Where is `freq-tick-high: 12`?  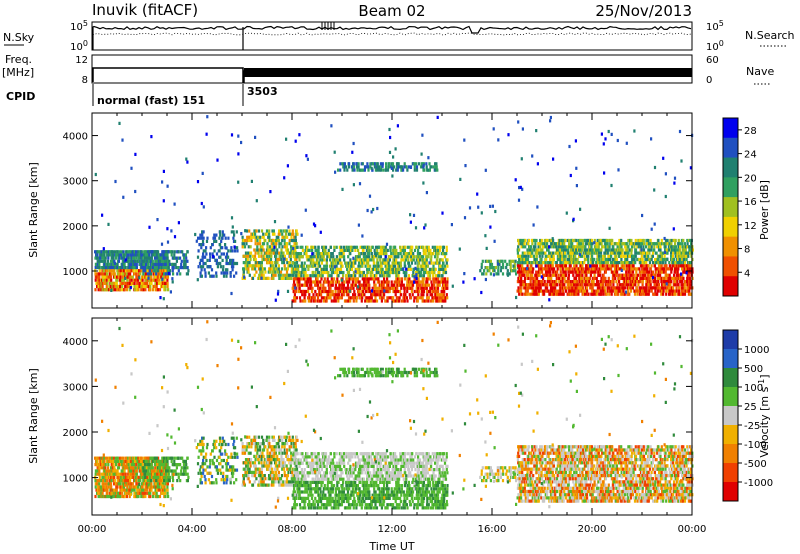 freq-tick-high: 12 is located at coordinates (81, 60).